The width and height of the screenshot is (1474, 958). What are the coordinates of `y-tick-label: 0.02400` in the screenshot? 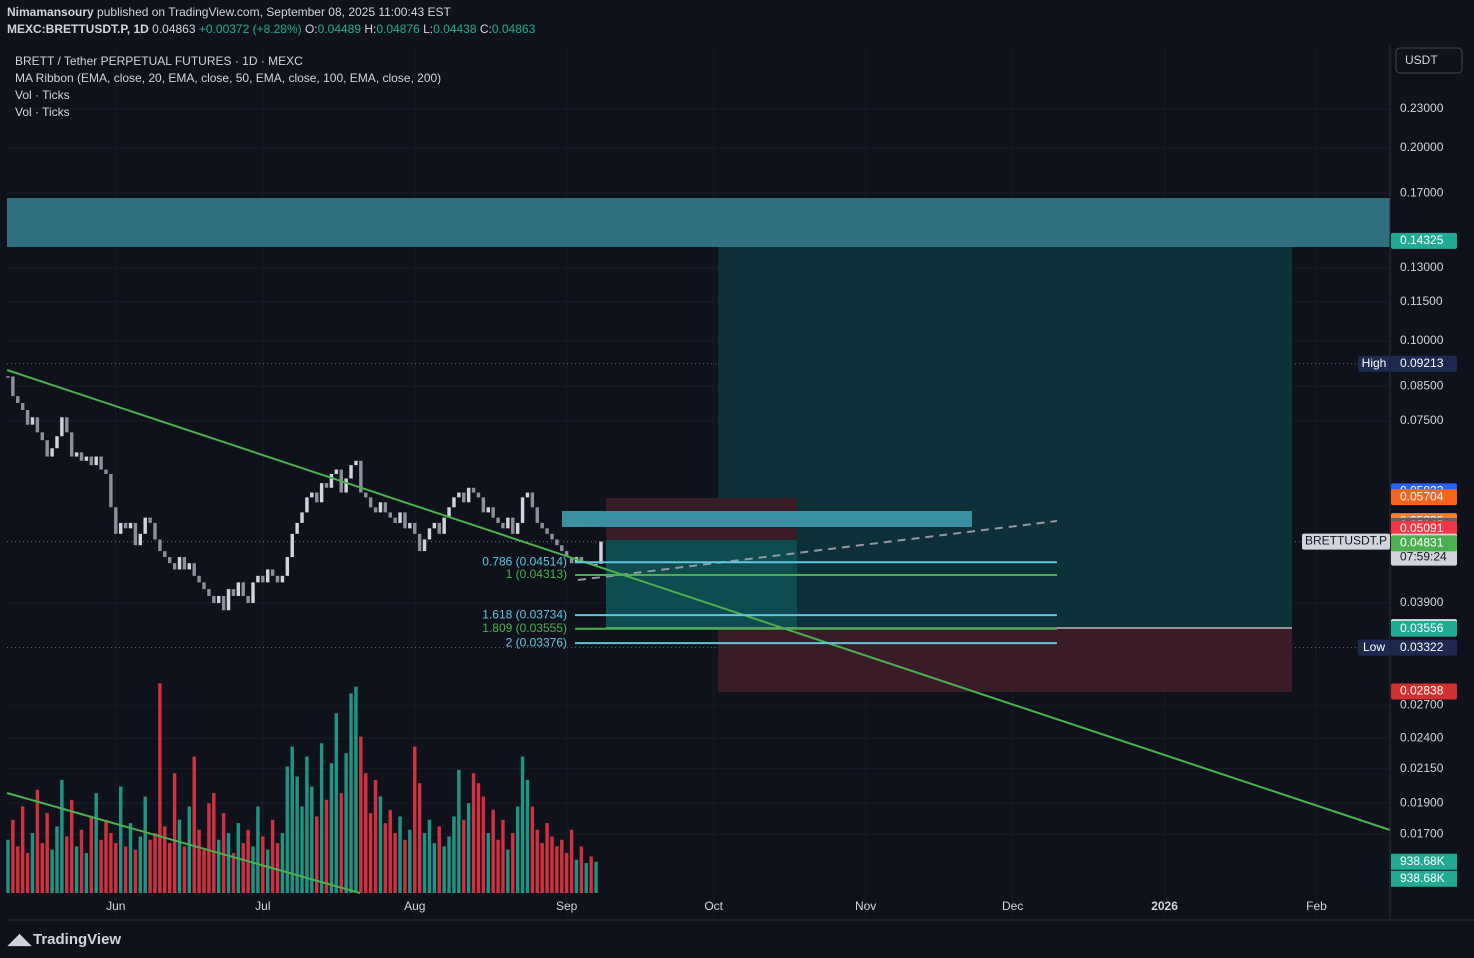 It's located at (1422, 737).